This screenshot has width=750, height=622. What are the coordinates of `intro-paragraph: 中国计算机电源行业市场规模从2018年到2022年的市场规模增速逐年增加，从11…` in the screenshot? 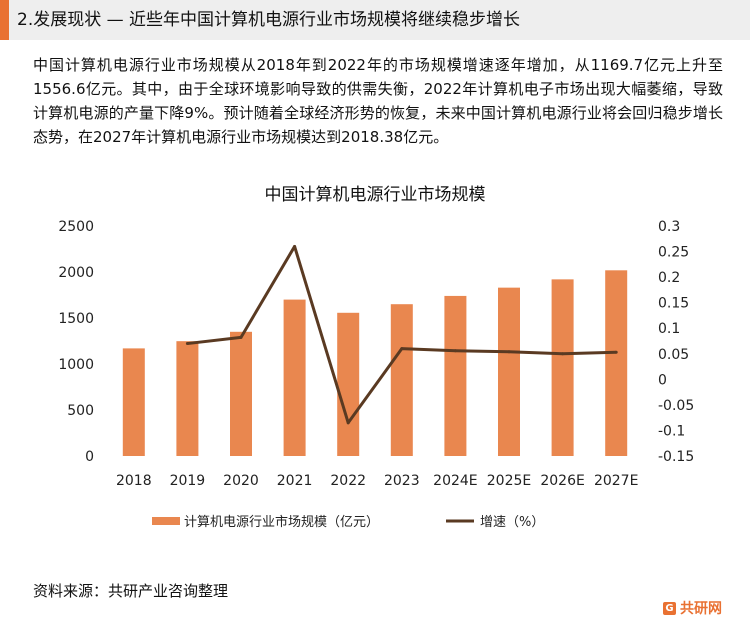 It's located at (378, 101).